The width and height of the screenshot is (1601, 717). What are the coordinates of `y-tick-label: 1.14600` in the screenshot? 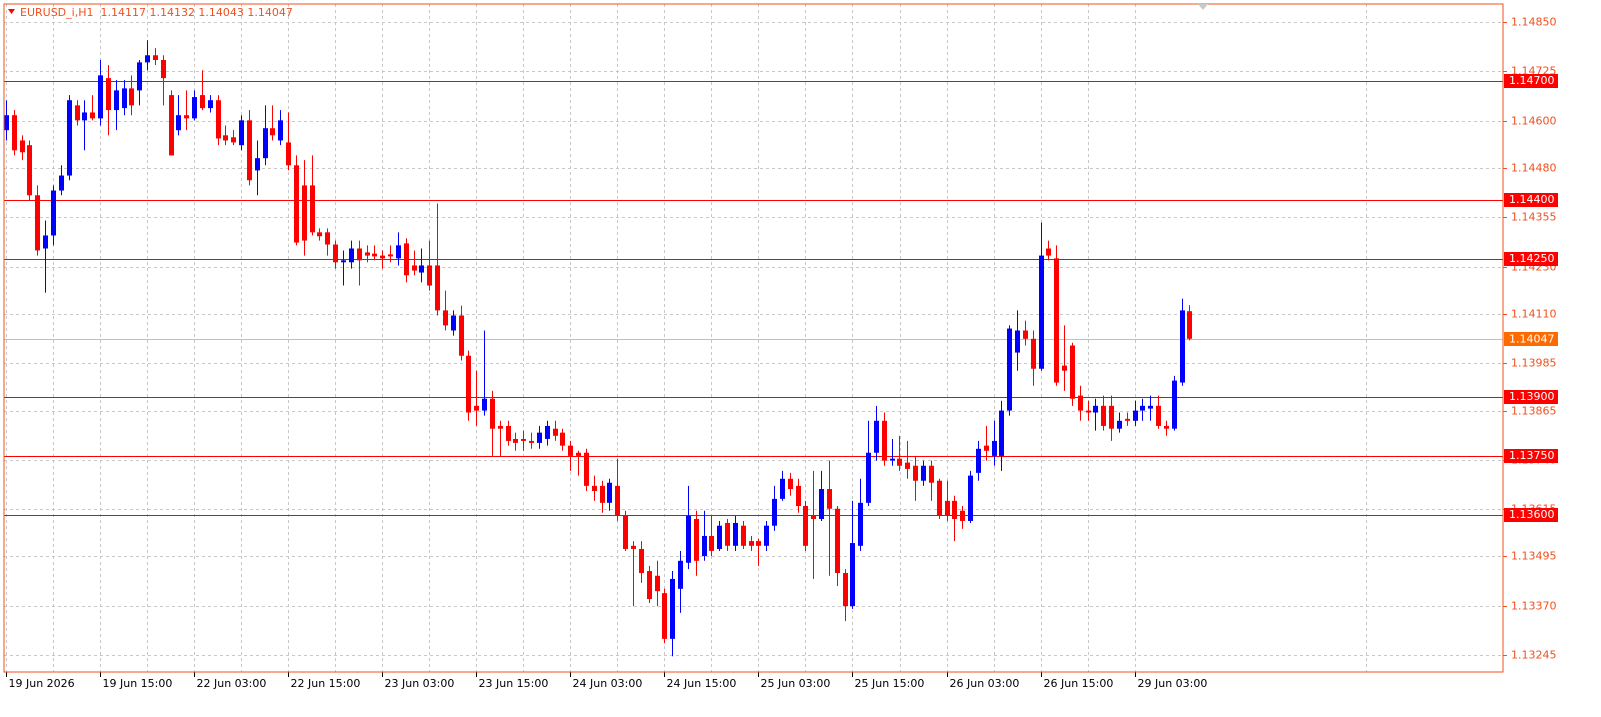 It's located at (1534, 121).